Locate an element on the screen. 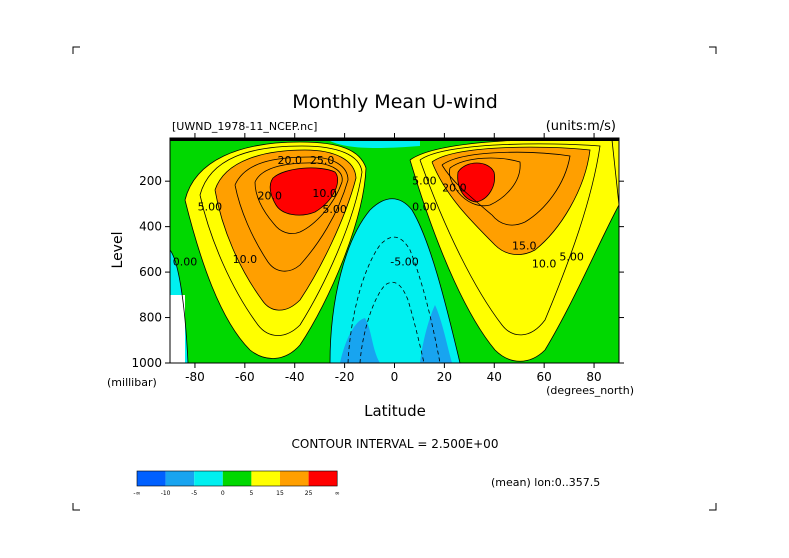  color-legend: -∞ -10 -5 0 5 15 25 ∞ is located at coordinates (236, 483).